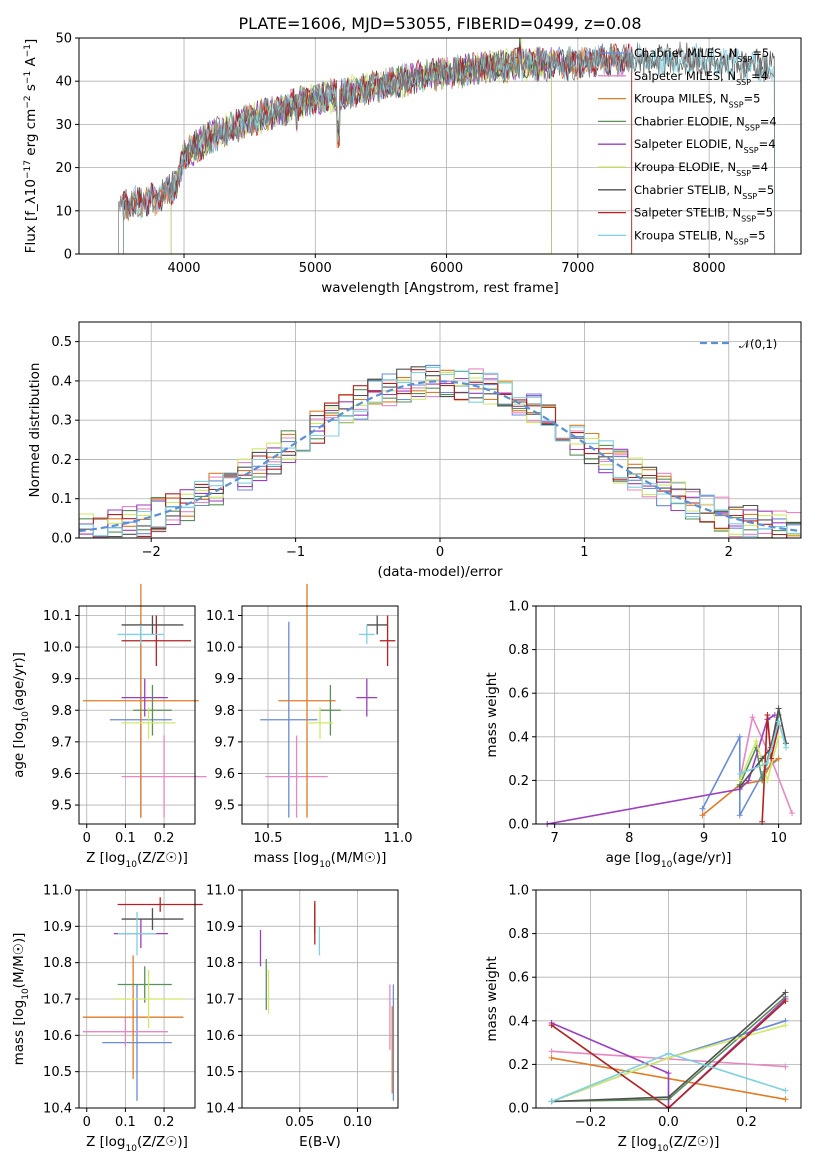  I want to click on x-tick-label: 9, so click(704, 838).